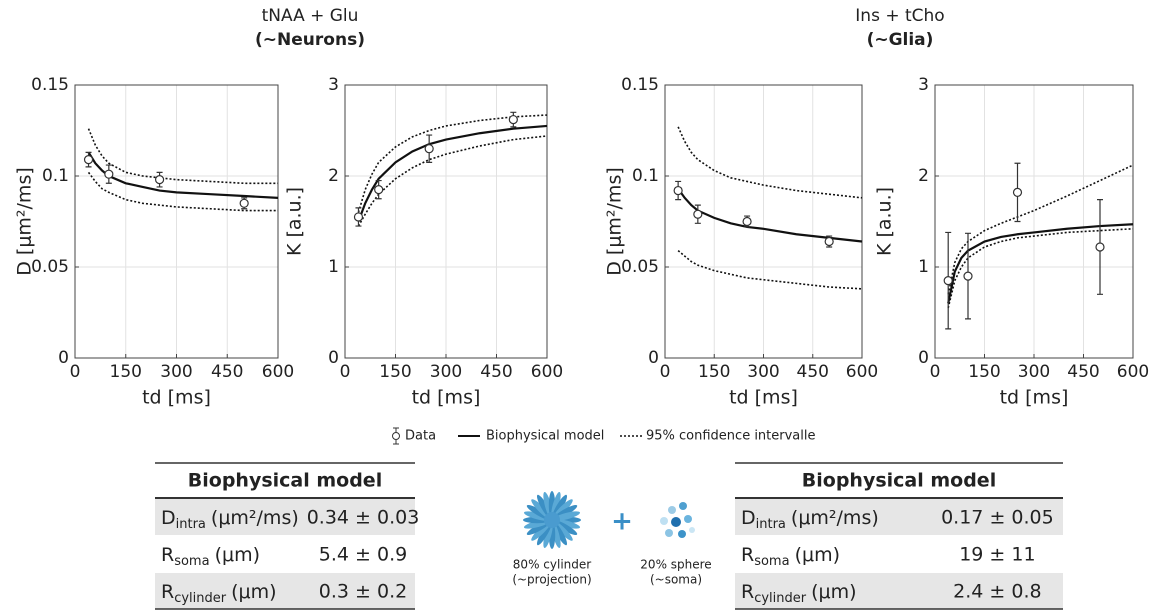 The height and width of the screenshot is (611, 1154). I want to click on legend-label: Biophysical model, so click(545, 436).